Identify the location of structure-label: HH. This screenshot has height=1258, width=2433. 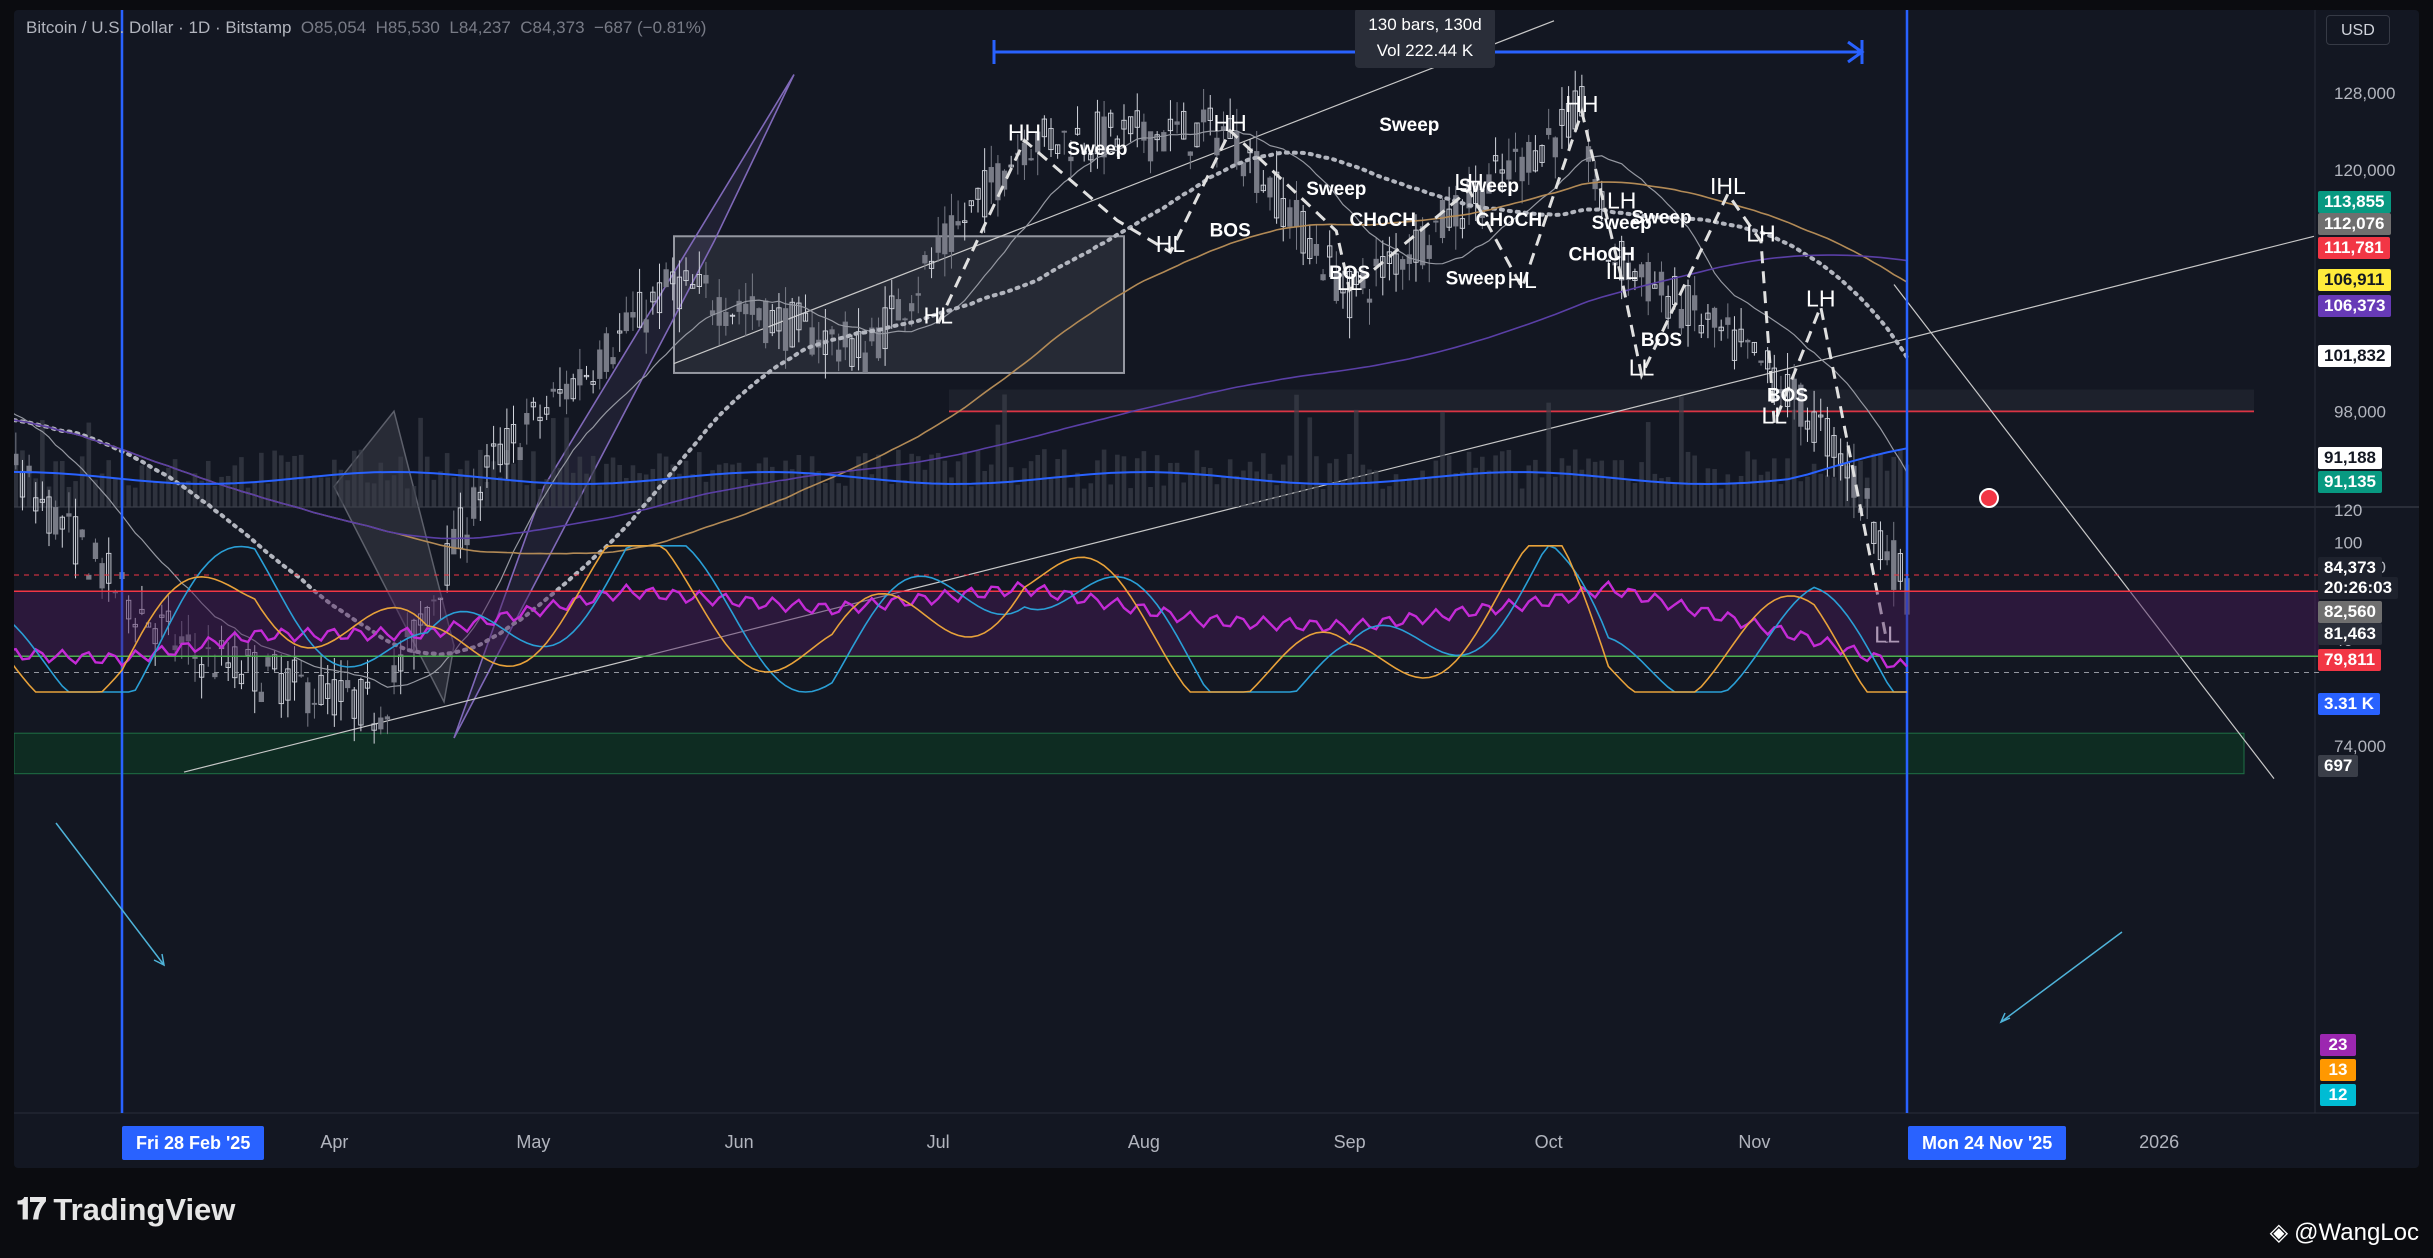
(1581, 104).